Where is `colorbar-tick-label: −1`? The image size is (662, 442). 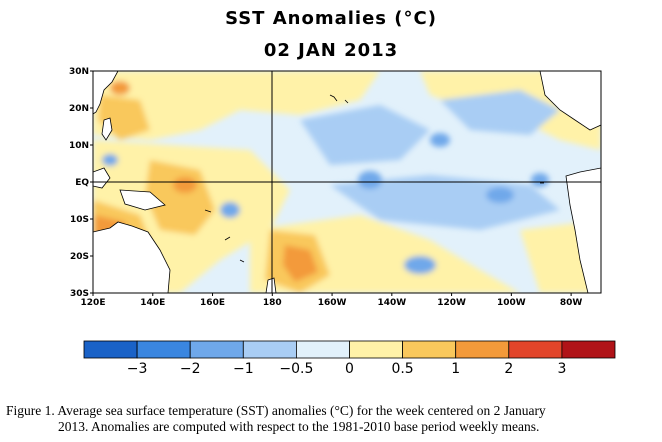 colorbar-tick-label: −1 is located at coordinates (243, 369).